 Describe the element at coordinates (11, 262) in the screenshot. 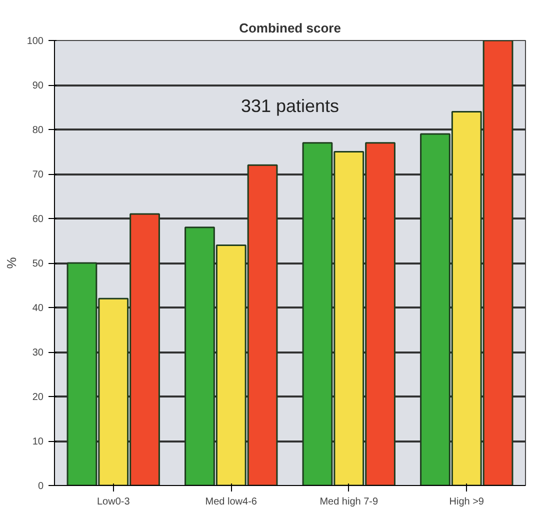

I see `y-axis-title: %` at that location.